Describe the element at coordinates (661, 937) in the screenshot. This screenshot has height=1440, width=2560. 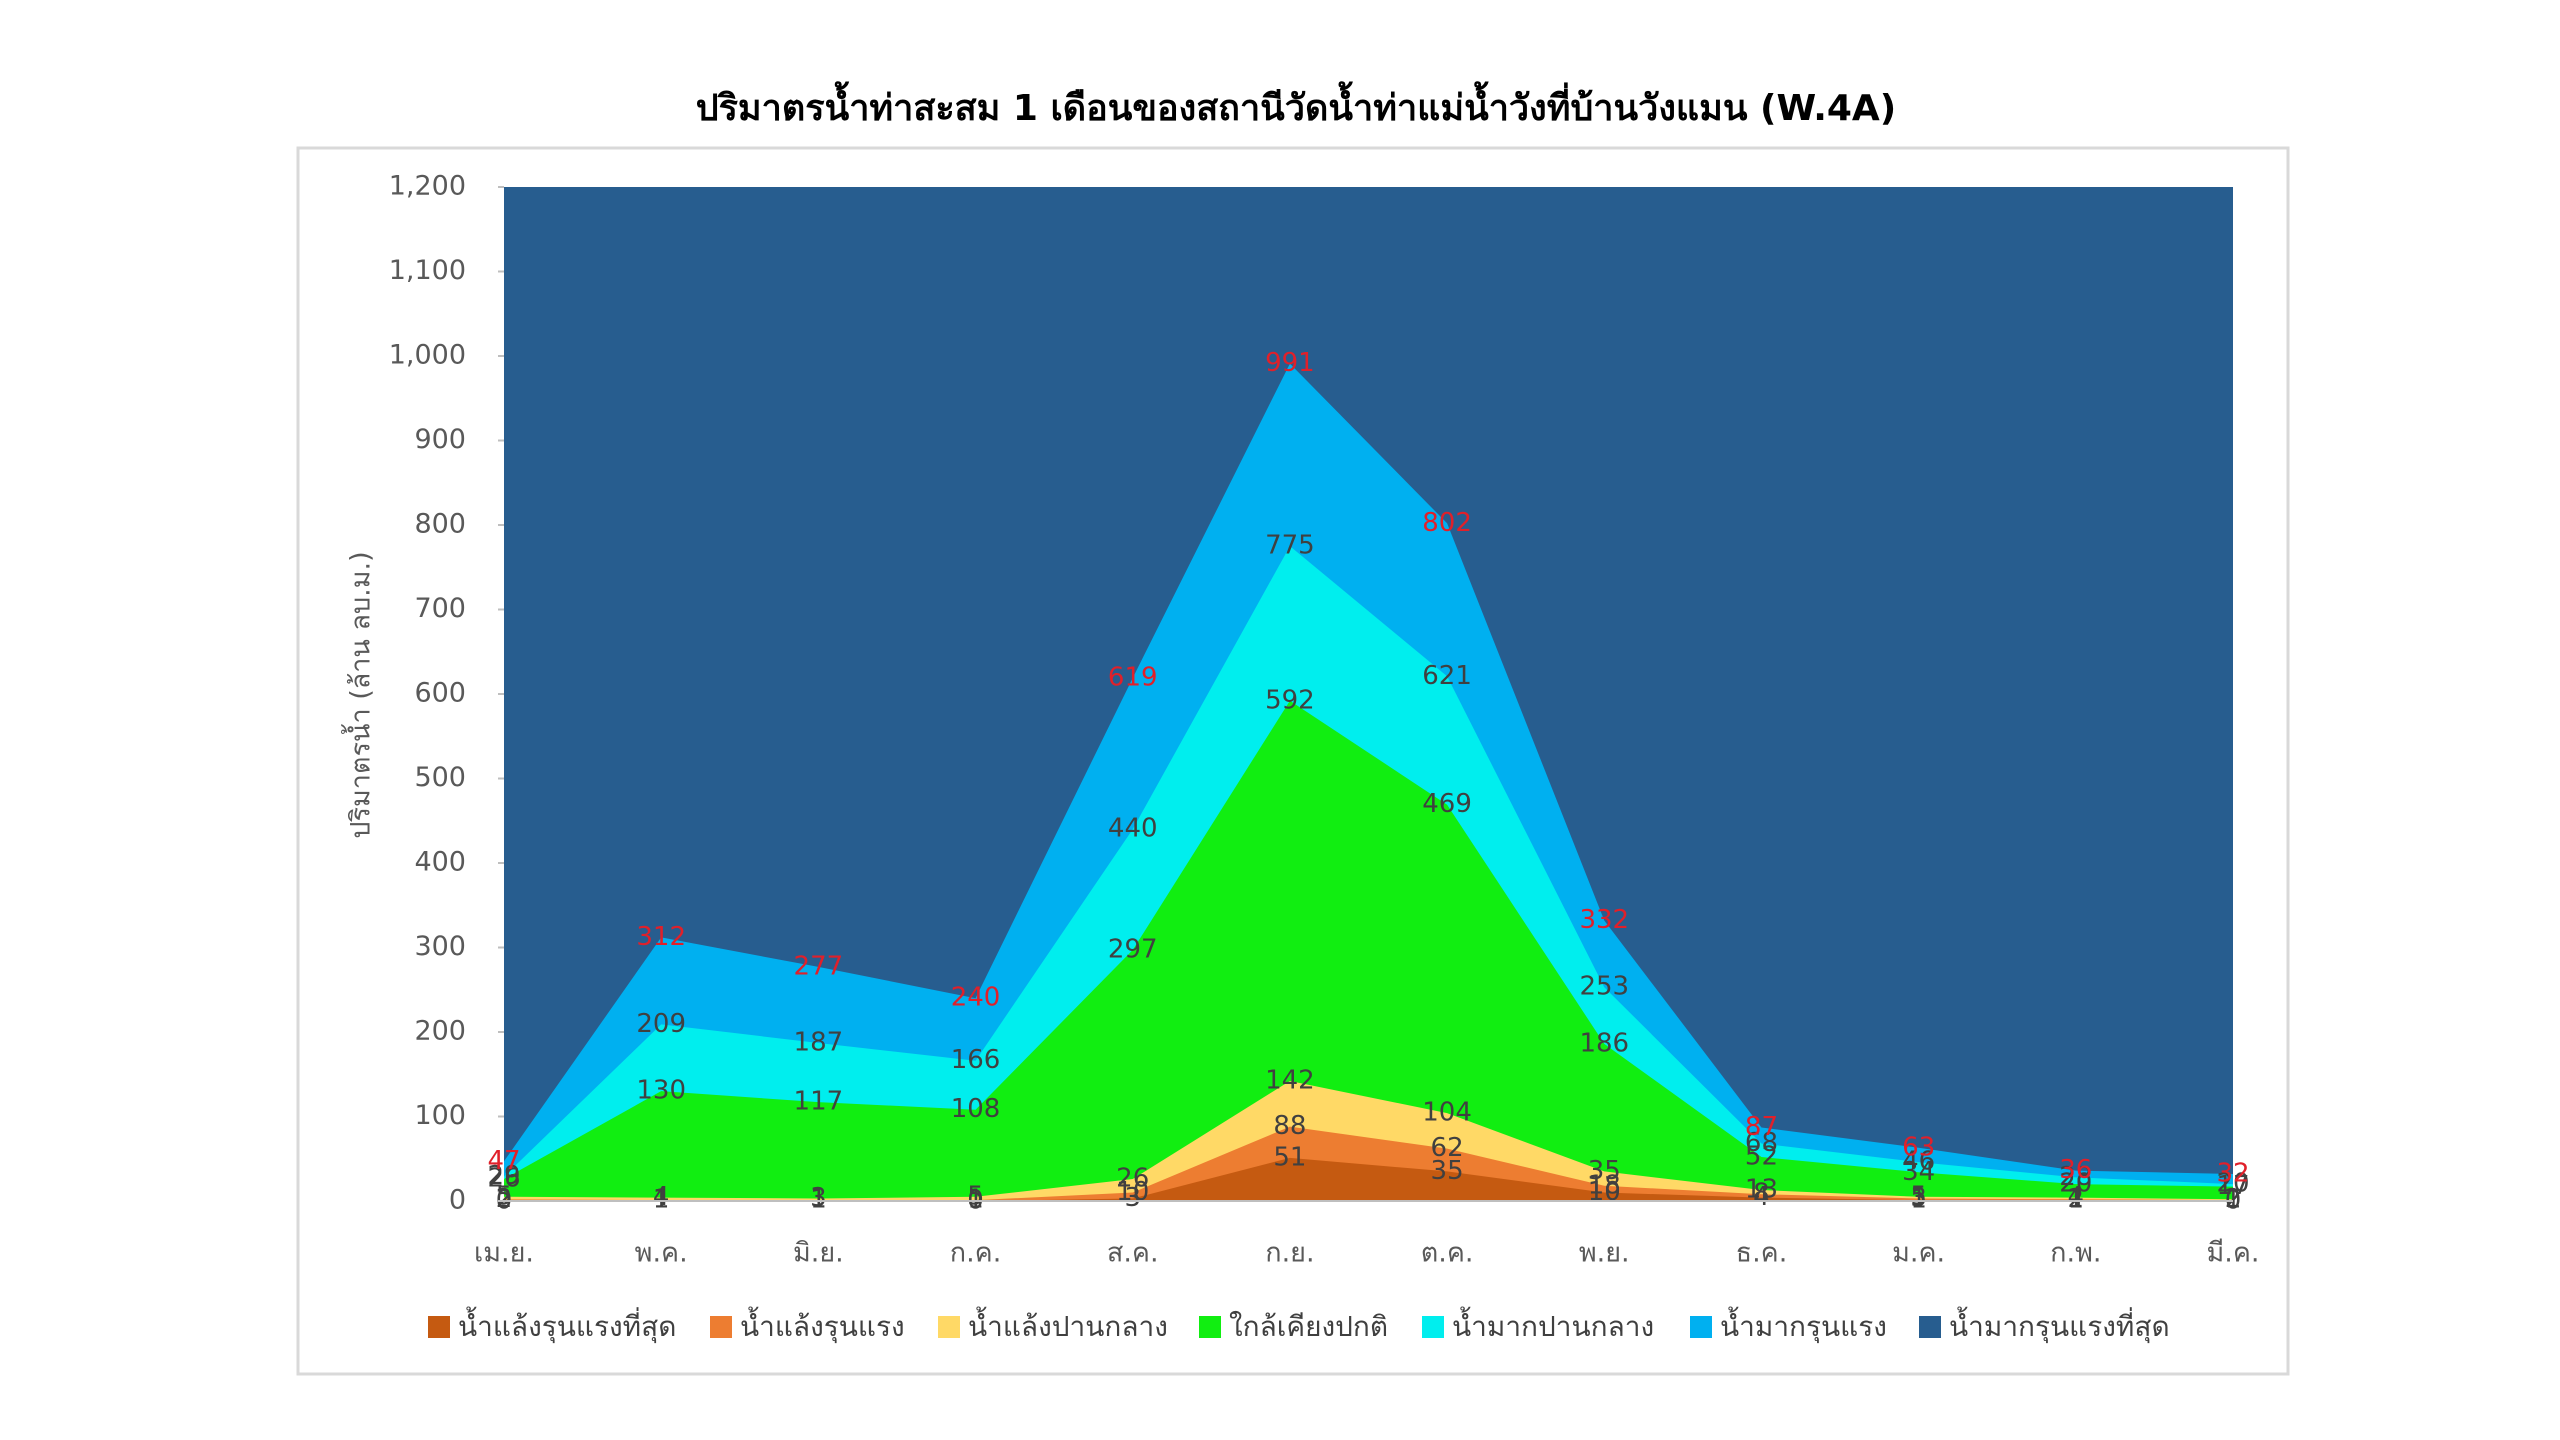
I see `data-label: 312` at that location.